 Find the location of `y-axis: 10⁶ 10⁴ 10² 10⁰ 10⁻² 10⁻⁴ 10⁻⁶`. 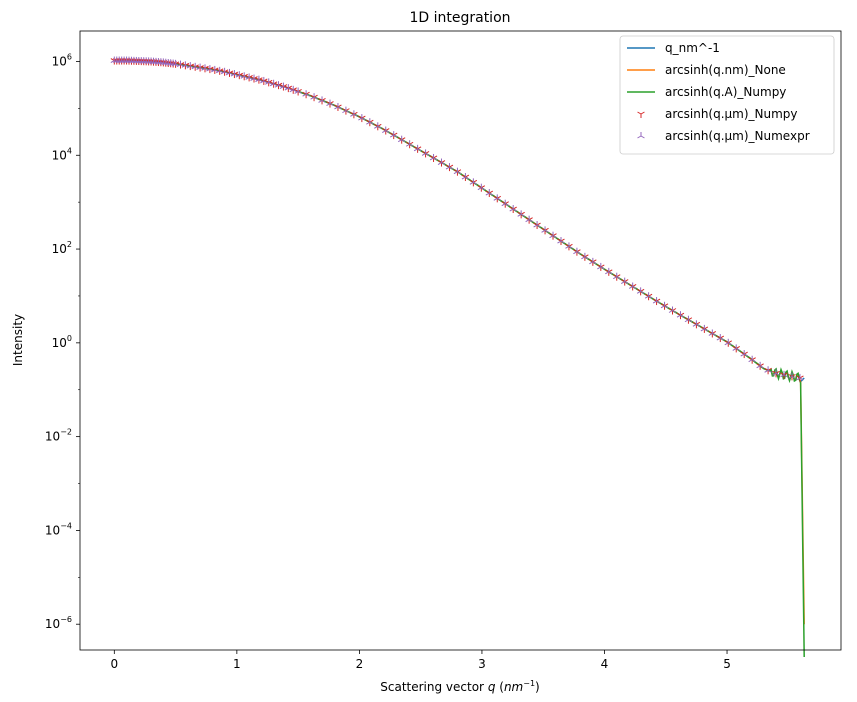

y-axis: 10⁶ 10⁴ 10² 10⁰ 10⁻² 10⁻⁴ 10⁻⁶ is located at coordinates (62, 341).